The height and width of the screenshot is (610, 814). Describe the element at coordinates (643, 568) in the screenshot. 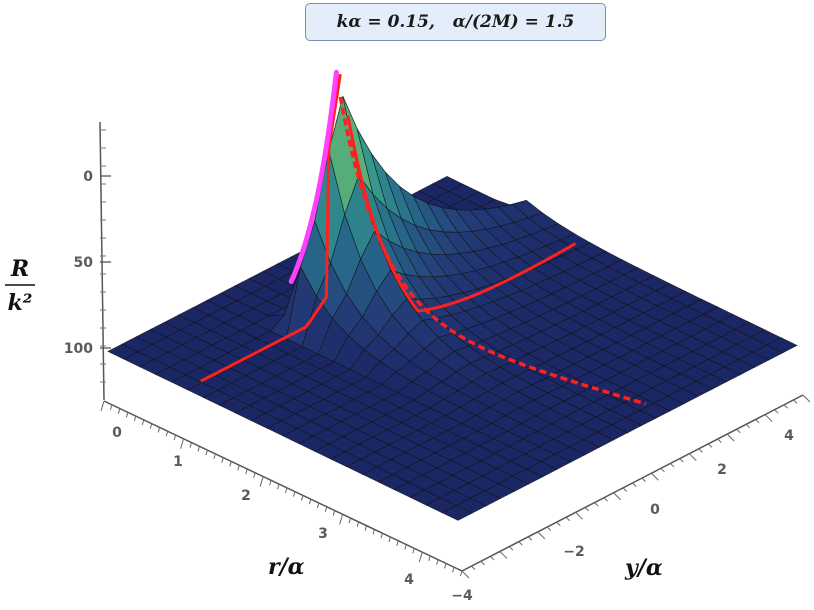

I see `y-axis-label: y/α` at that location.